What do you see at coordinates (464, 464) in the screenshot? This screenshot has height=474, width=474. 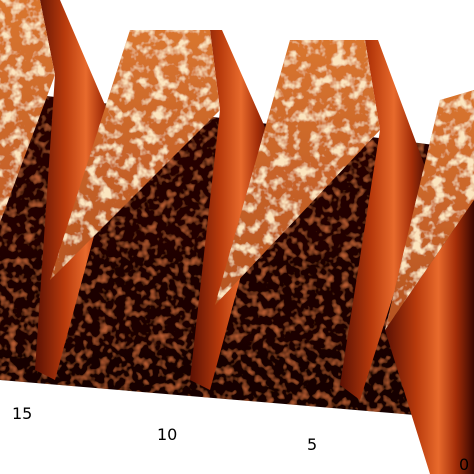 I see `axis-tick-label: 0` at bounding box center [464, 464].